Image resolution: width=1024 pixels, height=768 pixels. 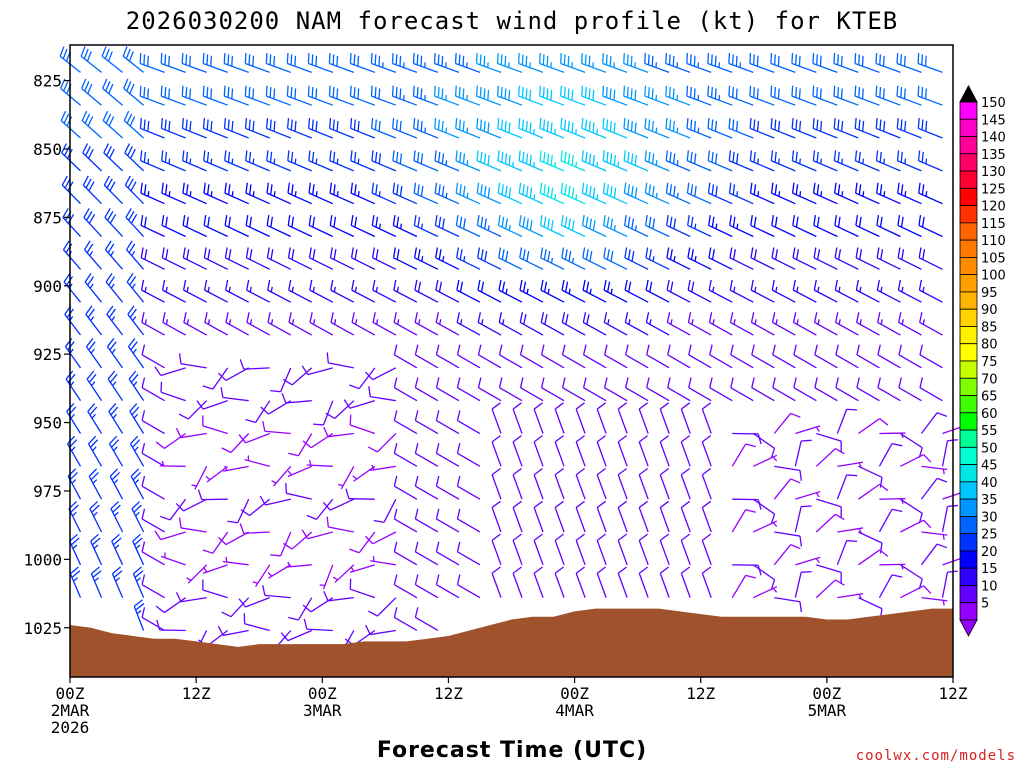 I want to click on colorbar-label: 150, so click(x=993, y=103).